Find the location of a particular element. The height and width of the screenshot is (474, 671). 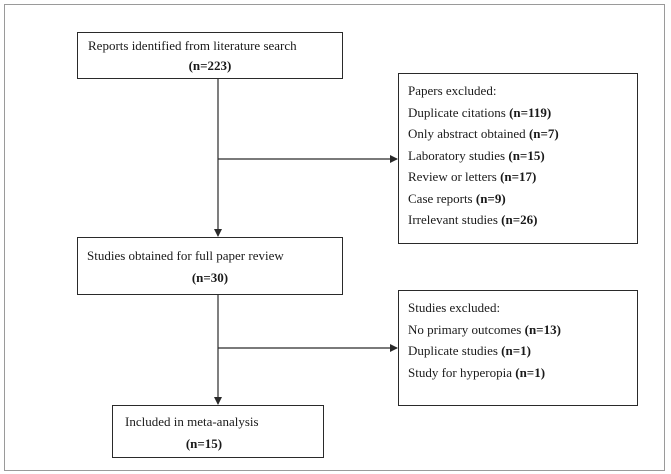

excluded-item: Laboratory studies (n=15) is located at coordinates (476, 155).